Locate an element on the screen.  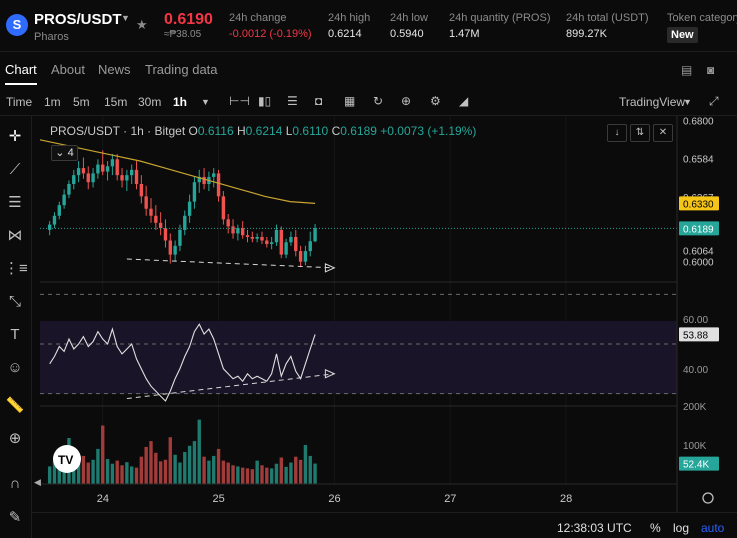
tab-chart: Chart is located at coordinates (21, 69).